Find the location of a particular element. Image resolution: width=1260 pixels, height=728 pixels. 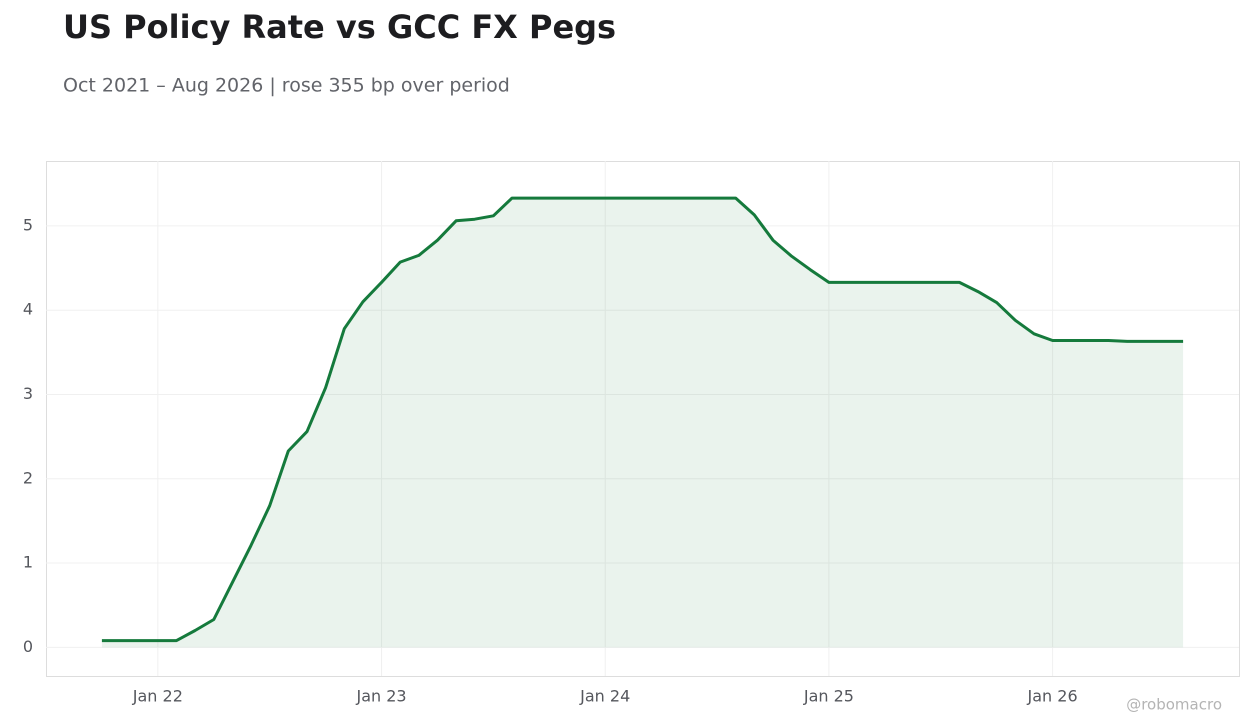

y-tick-label: 2 is located at coordinates (28, 477).